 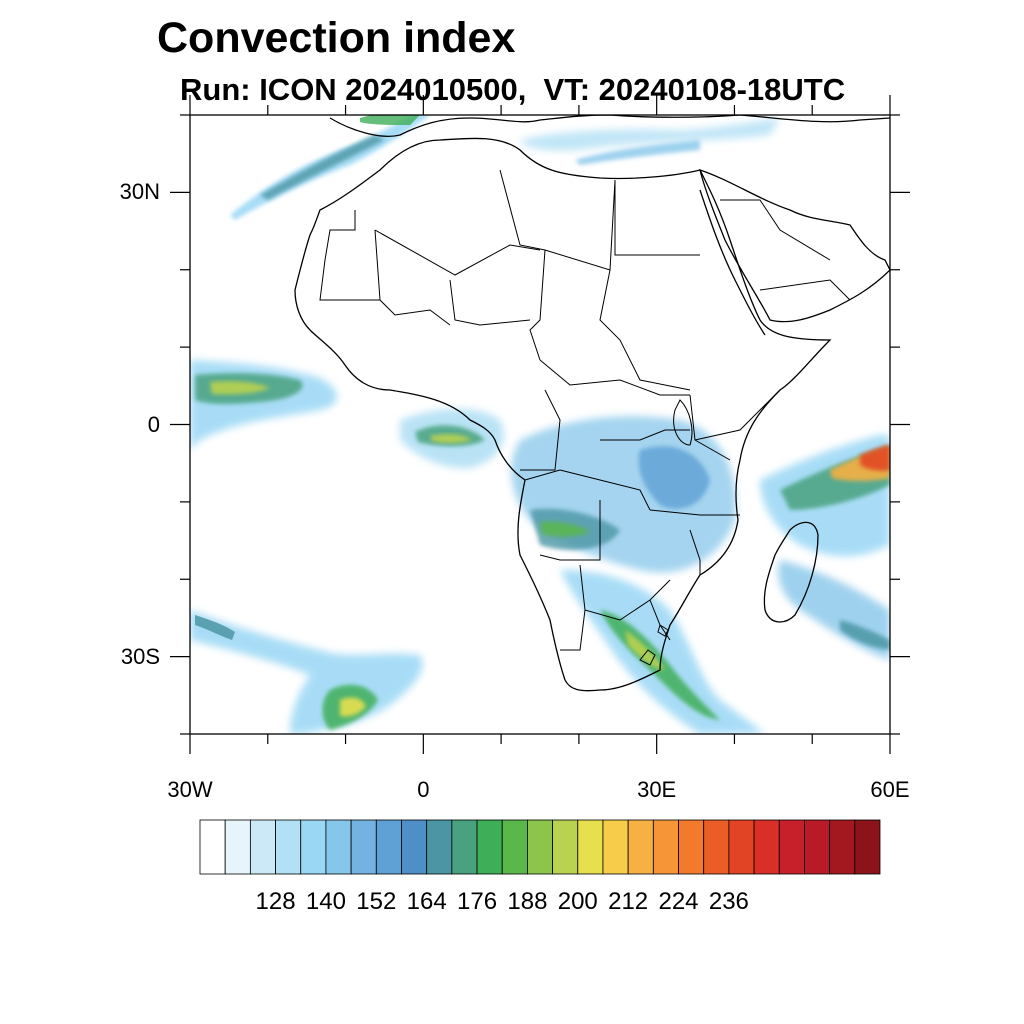 I want to click on colorbar-label: 212, so click(x=628, y=901).